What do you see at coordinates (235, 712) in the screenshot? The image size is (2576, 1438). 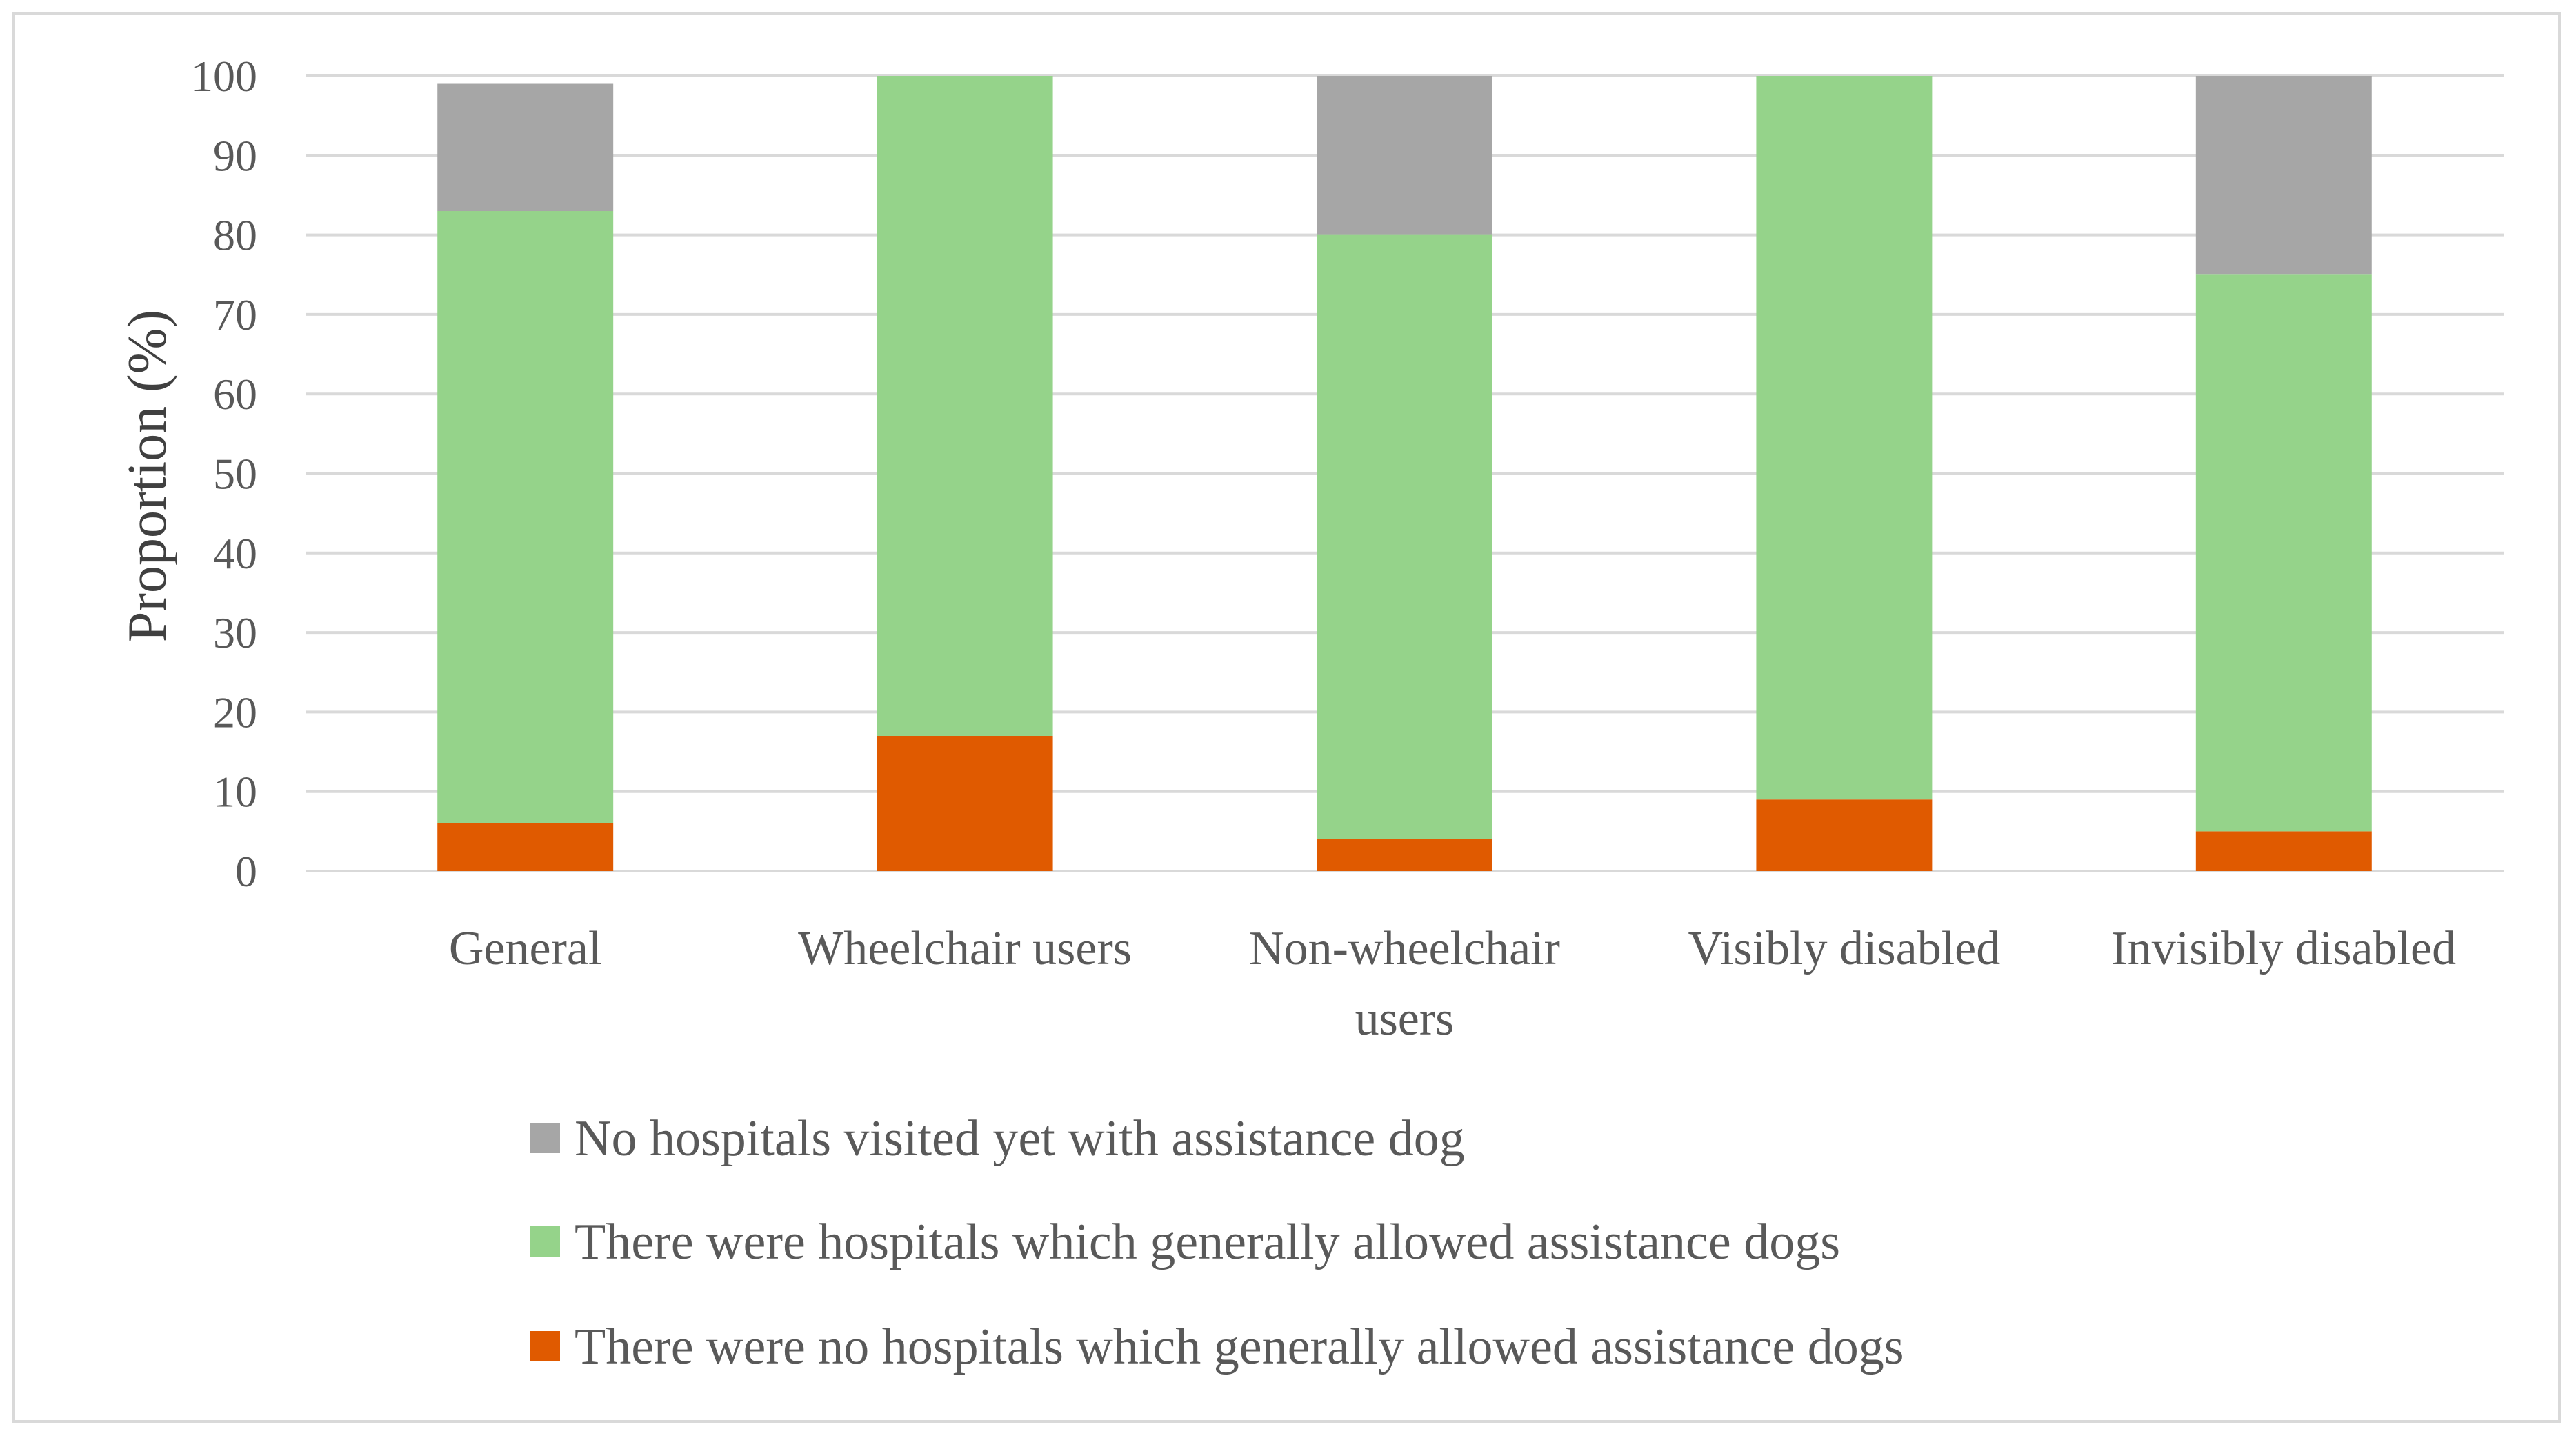 I see `y-tick-20: 20` at bounding box center [235, 712].